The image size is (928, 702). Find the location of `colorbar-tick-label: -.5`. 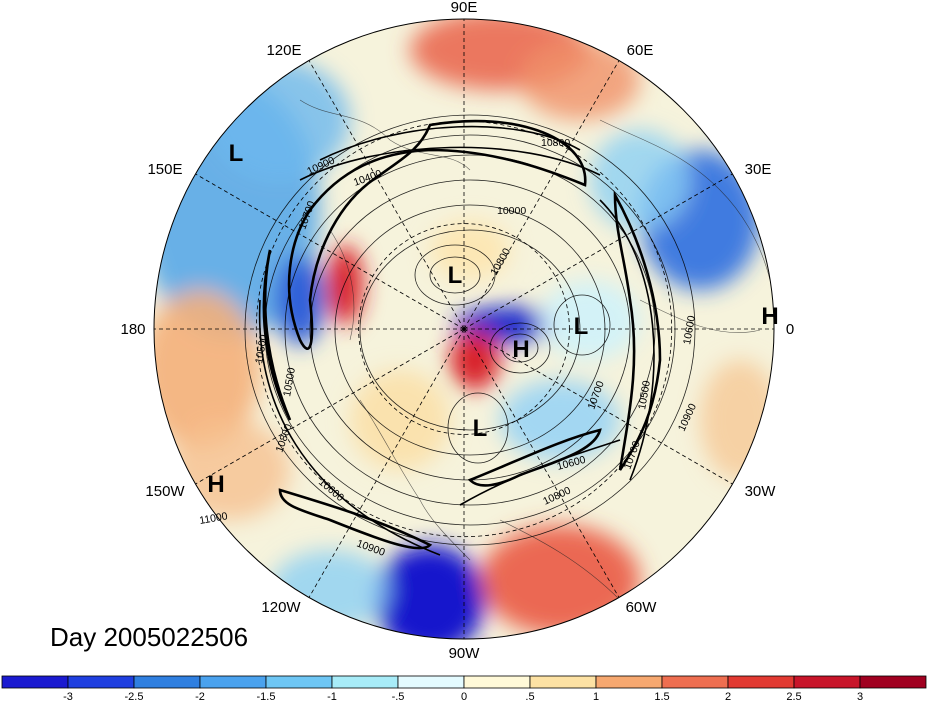

colorbar-tick-label: -.5 is located at coordinates (398, 696).